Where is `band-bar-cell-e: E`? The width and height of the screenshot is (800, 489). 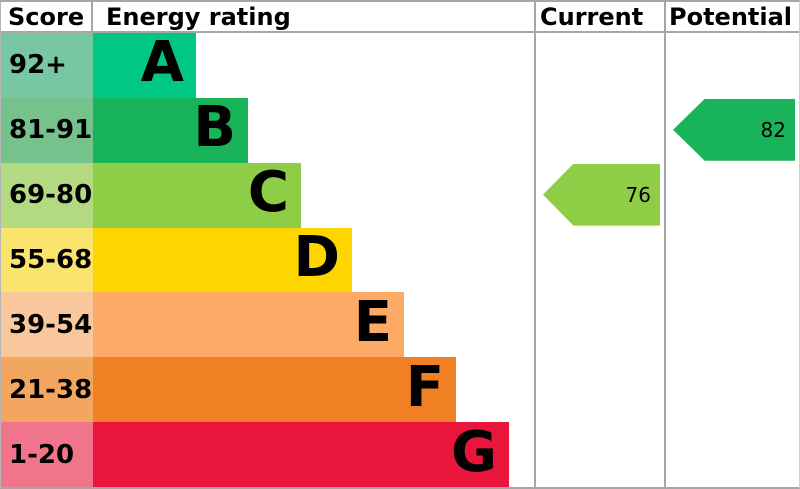 band-bar-cell-e: E is located at coordinates (313, 323).